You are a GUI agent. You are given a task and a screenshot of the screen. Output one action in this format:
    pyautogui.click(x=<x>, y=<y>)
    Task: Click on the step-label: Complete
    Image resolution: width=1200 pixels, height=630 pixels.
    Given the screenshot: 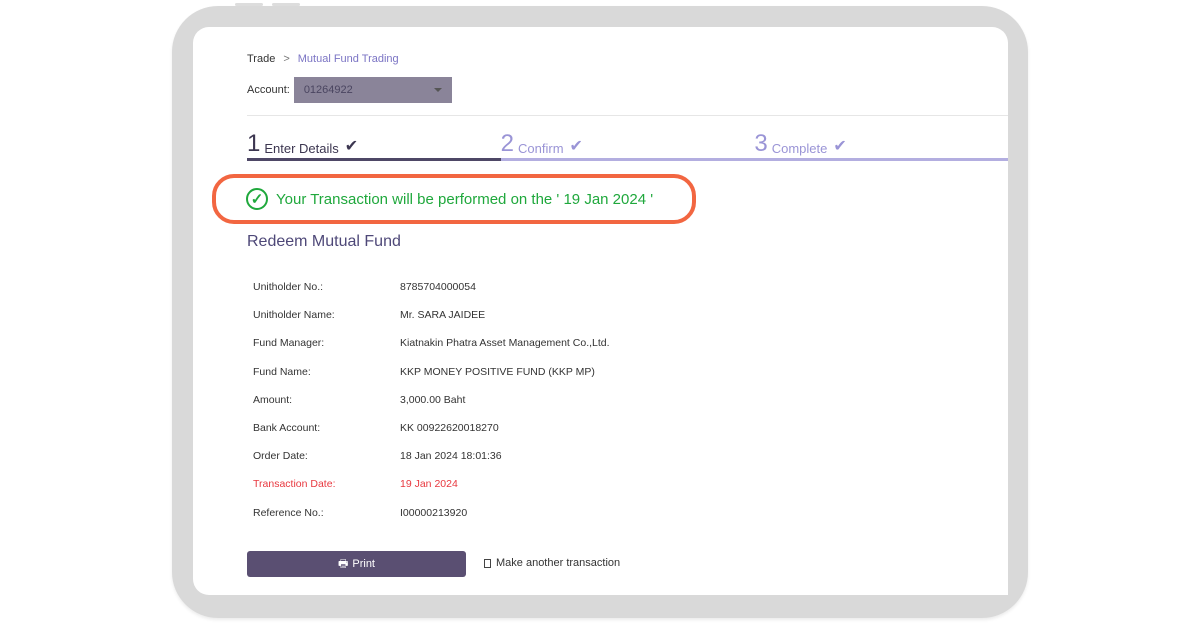 What is the action you would take?
    pyautogui.click(x=799, y=148)
    